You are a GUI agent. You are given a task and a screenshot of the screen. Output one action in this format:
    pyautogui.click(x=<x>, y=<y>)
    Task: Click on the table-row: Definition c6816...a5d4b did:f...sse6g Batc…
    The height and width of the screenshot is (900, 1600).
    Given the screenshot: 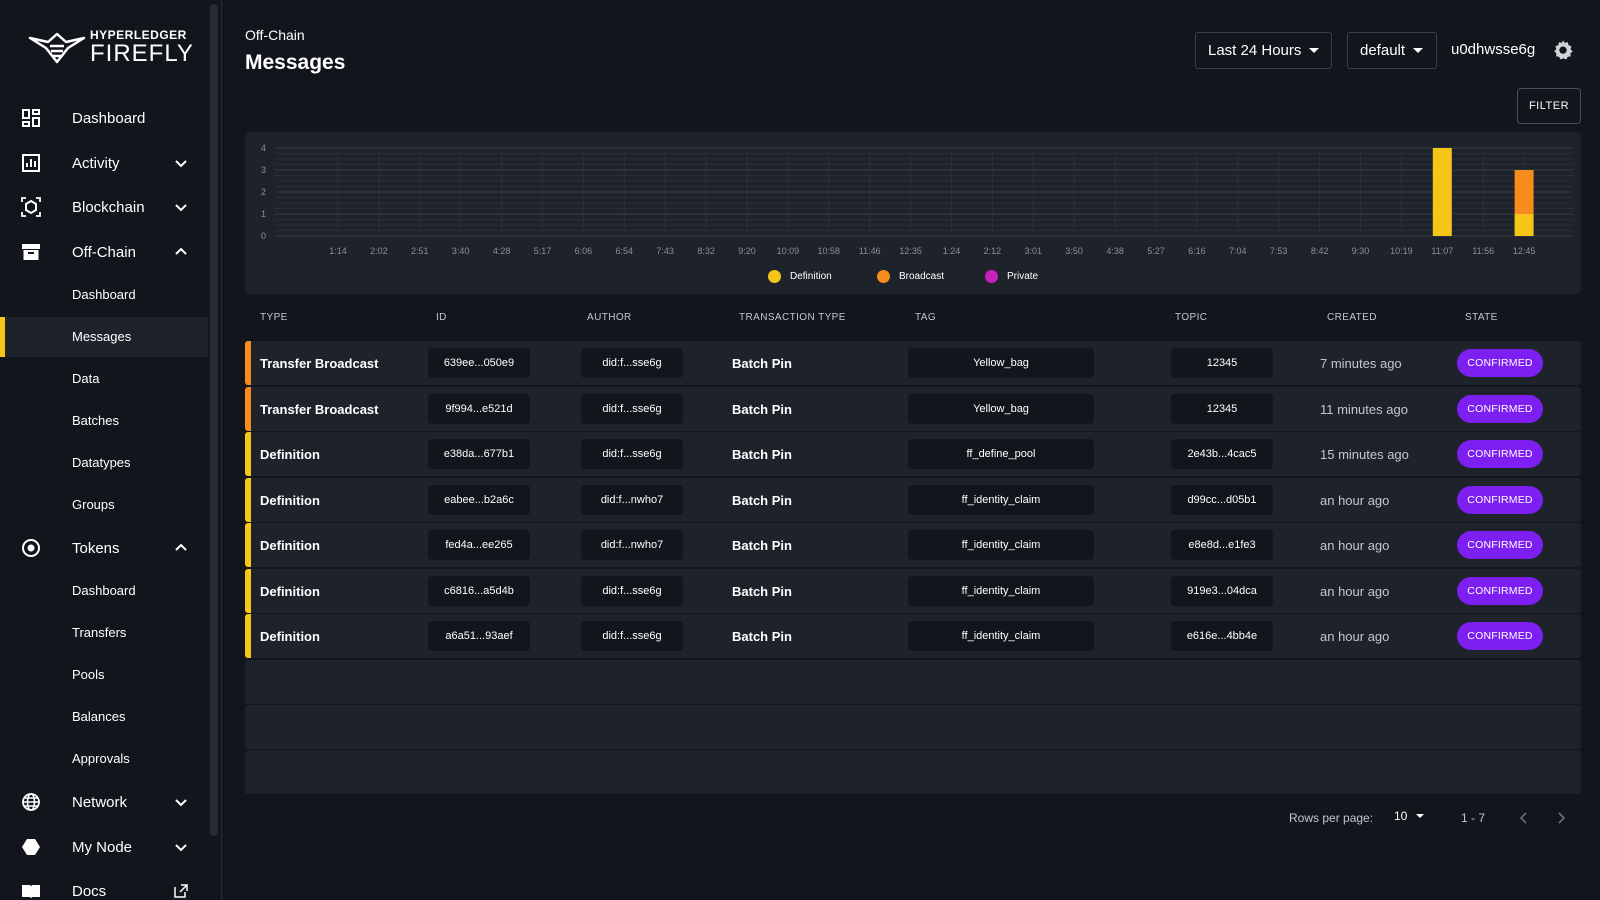 What is the action you would take?
    pyautogui.click(x=913, y=590)
    